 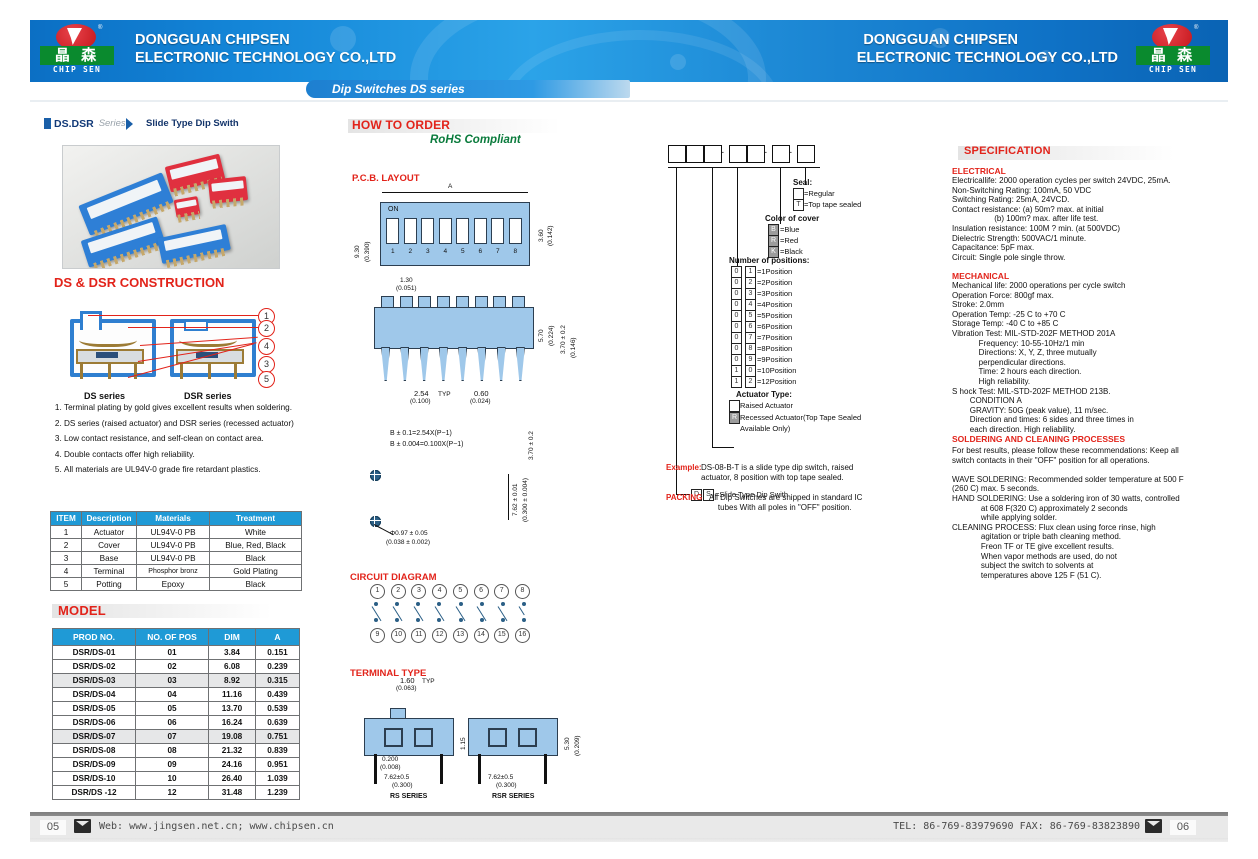 What do you see at coordinates (94, 750) in the screenshot?
I see `cell: DSR/DS-08` at bounding box center [94, 750].